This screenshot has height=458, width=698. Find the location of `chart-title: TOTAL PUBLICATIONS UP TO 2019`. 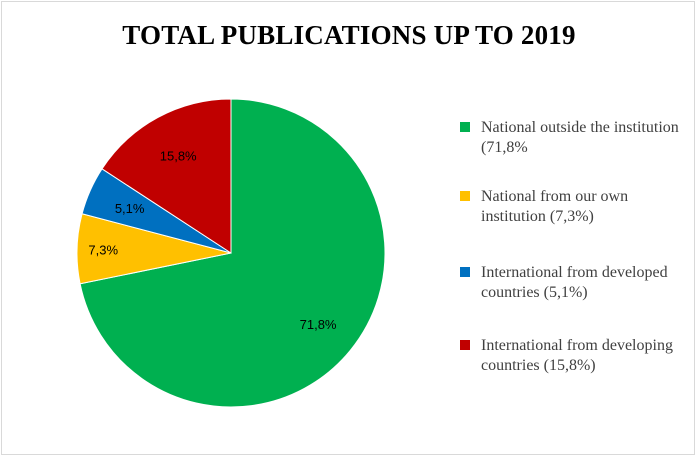

chart-title: TOTAL PUBLICATIONS UP TO 2019 is located at coordinates (349, 35).